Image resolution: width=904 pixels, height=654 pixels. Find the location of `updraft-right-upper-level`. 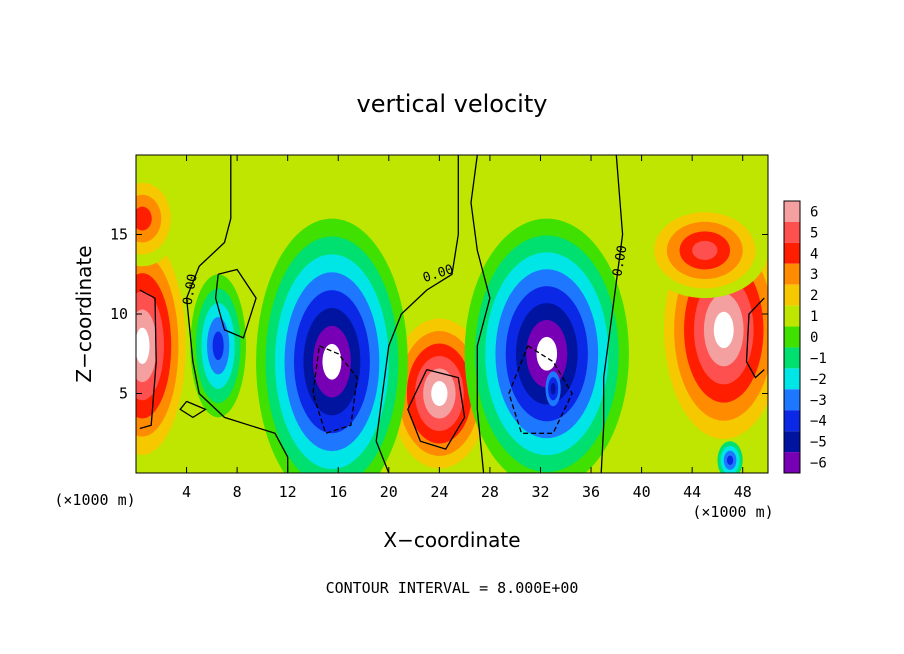

updraft-right-upper-level is located at coordinates (705, 250).